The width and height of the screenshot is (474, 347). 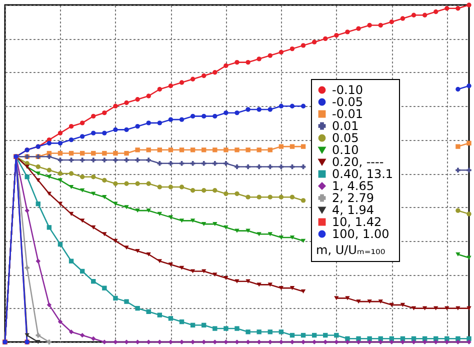 I want to click on legend-label: 4, 1.94, so click(x=353, y=210).